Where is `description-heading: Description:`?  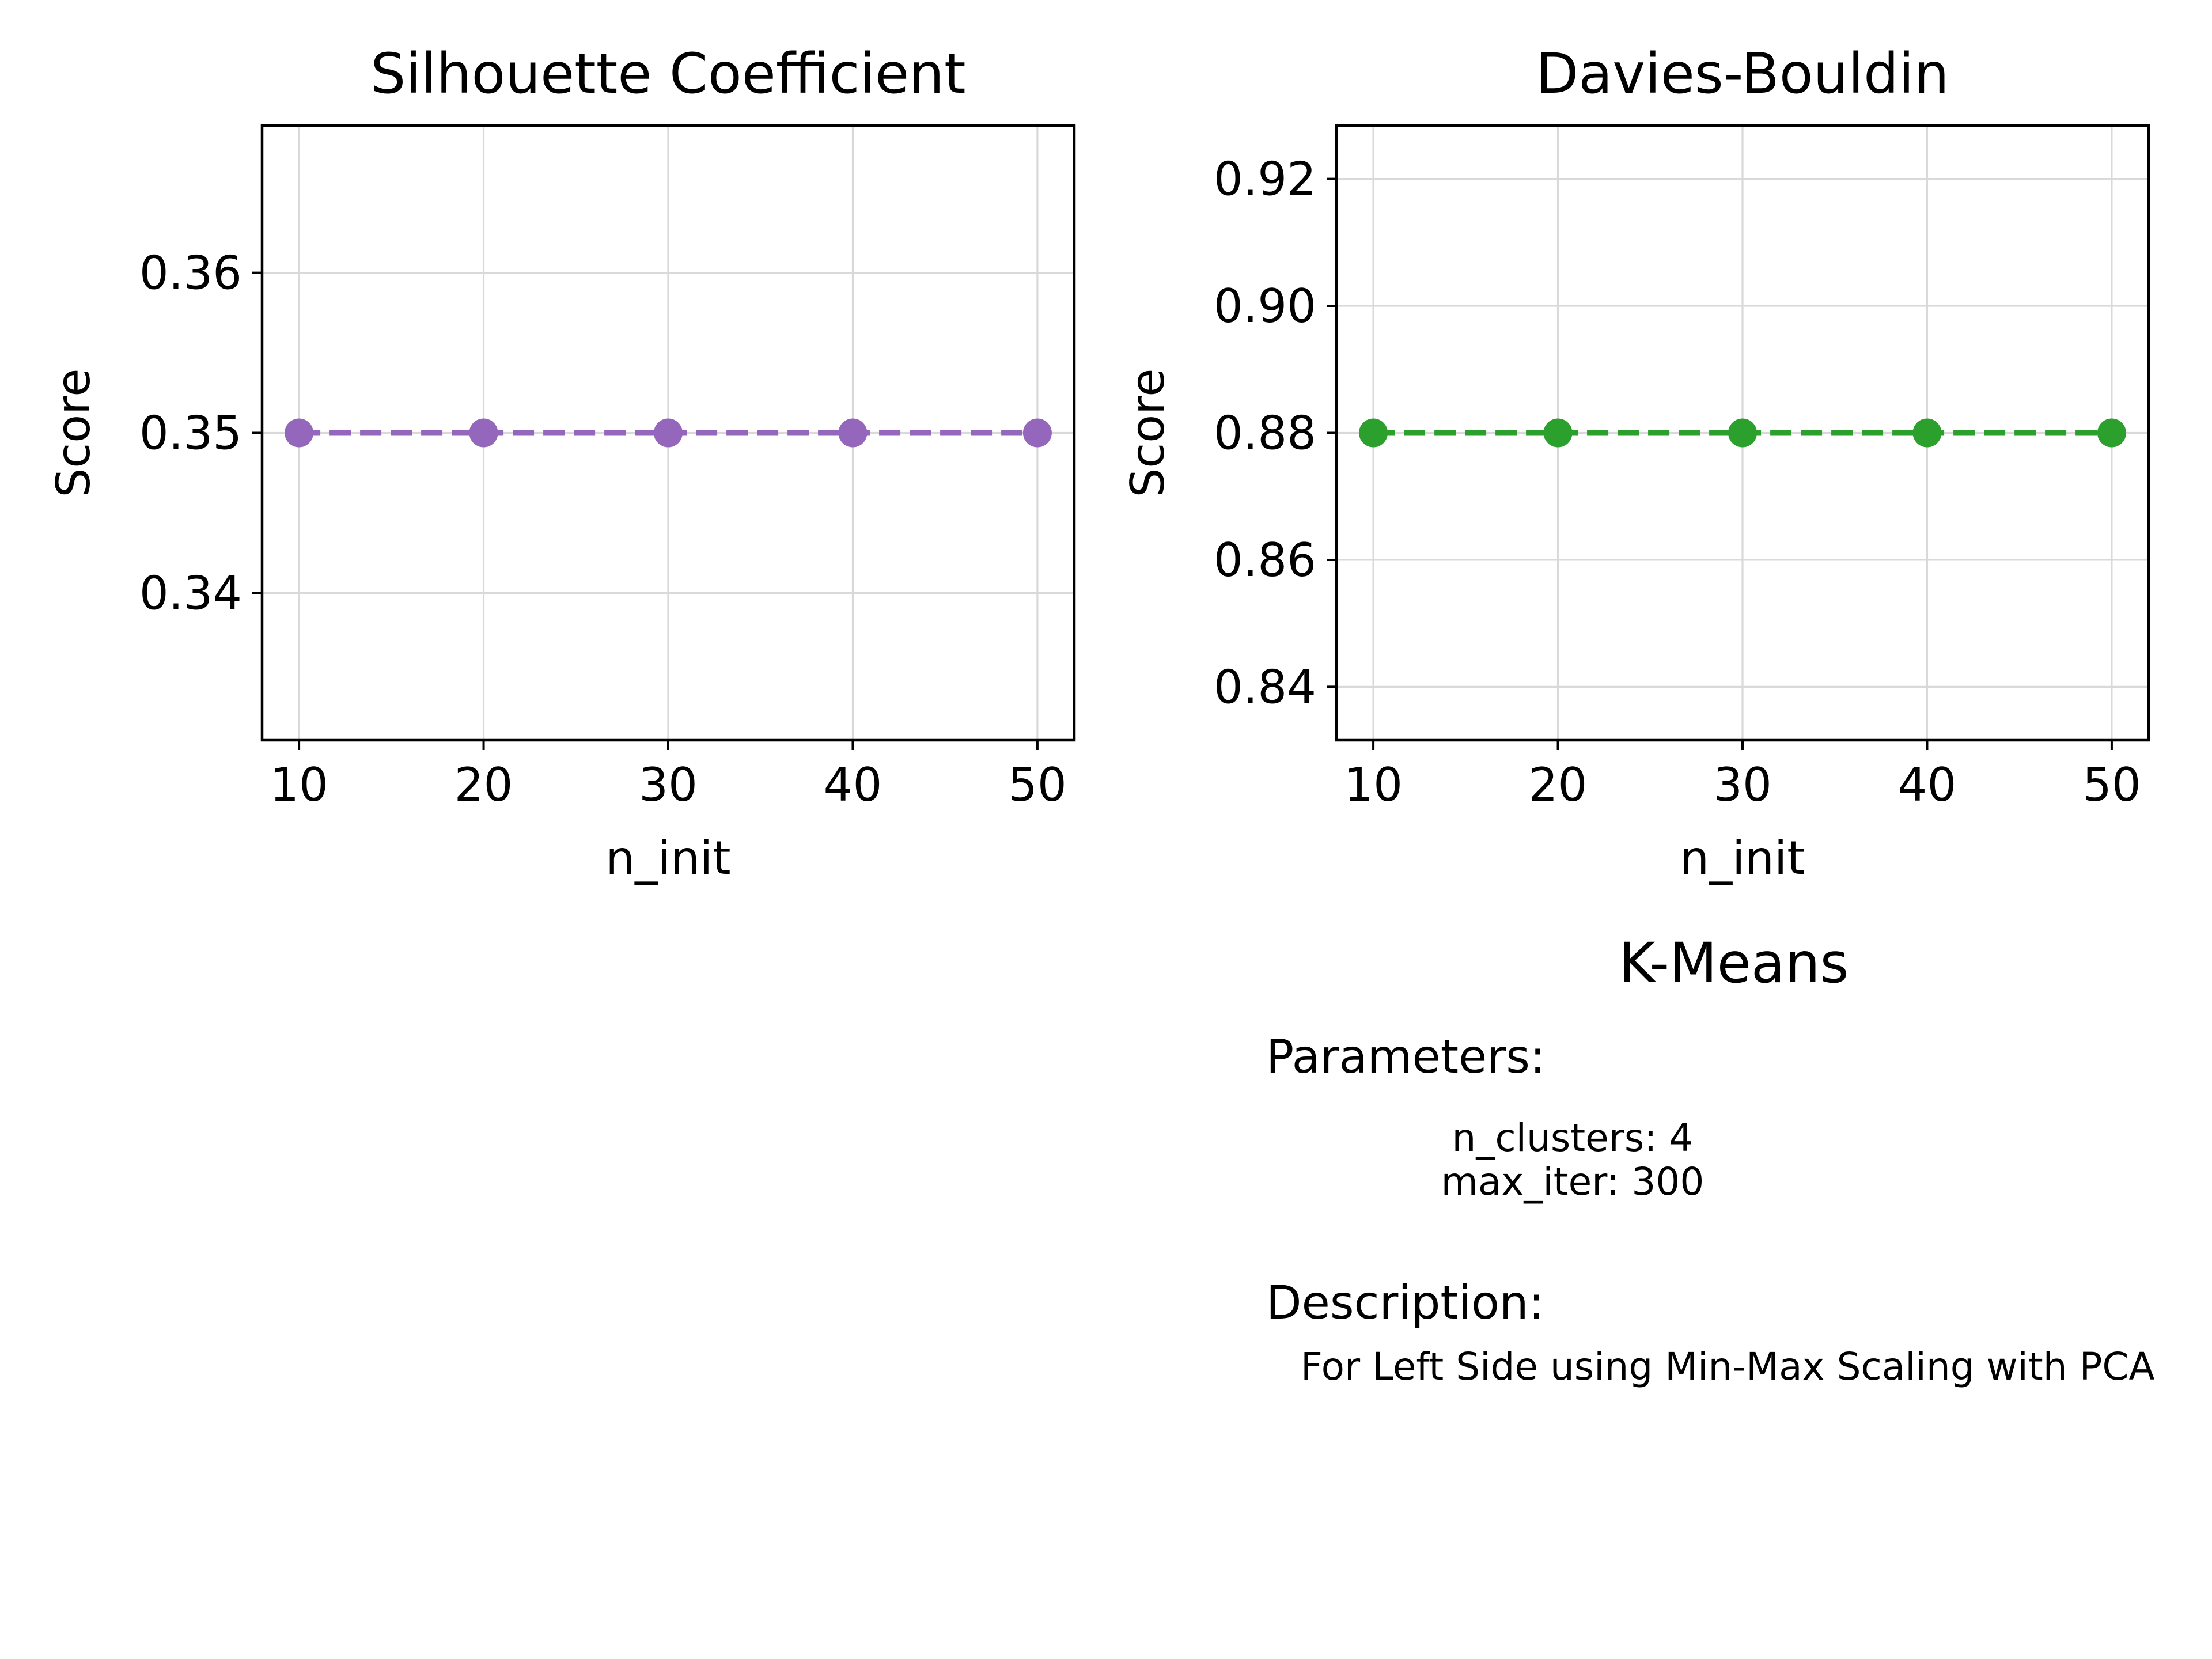 description-heading: Description: is located at coordinates (1405, 1303).